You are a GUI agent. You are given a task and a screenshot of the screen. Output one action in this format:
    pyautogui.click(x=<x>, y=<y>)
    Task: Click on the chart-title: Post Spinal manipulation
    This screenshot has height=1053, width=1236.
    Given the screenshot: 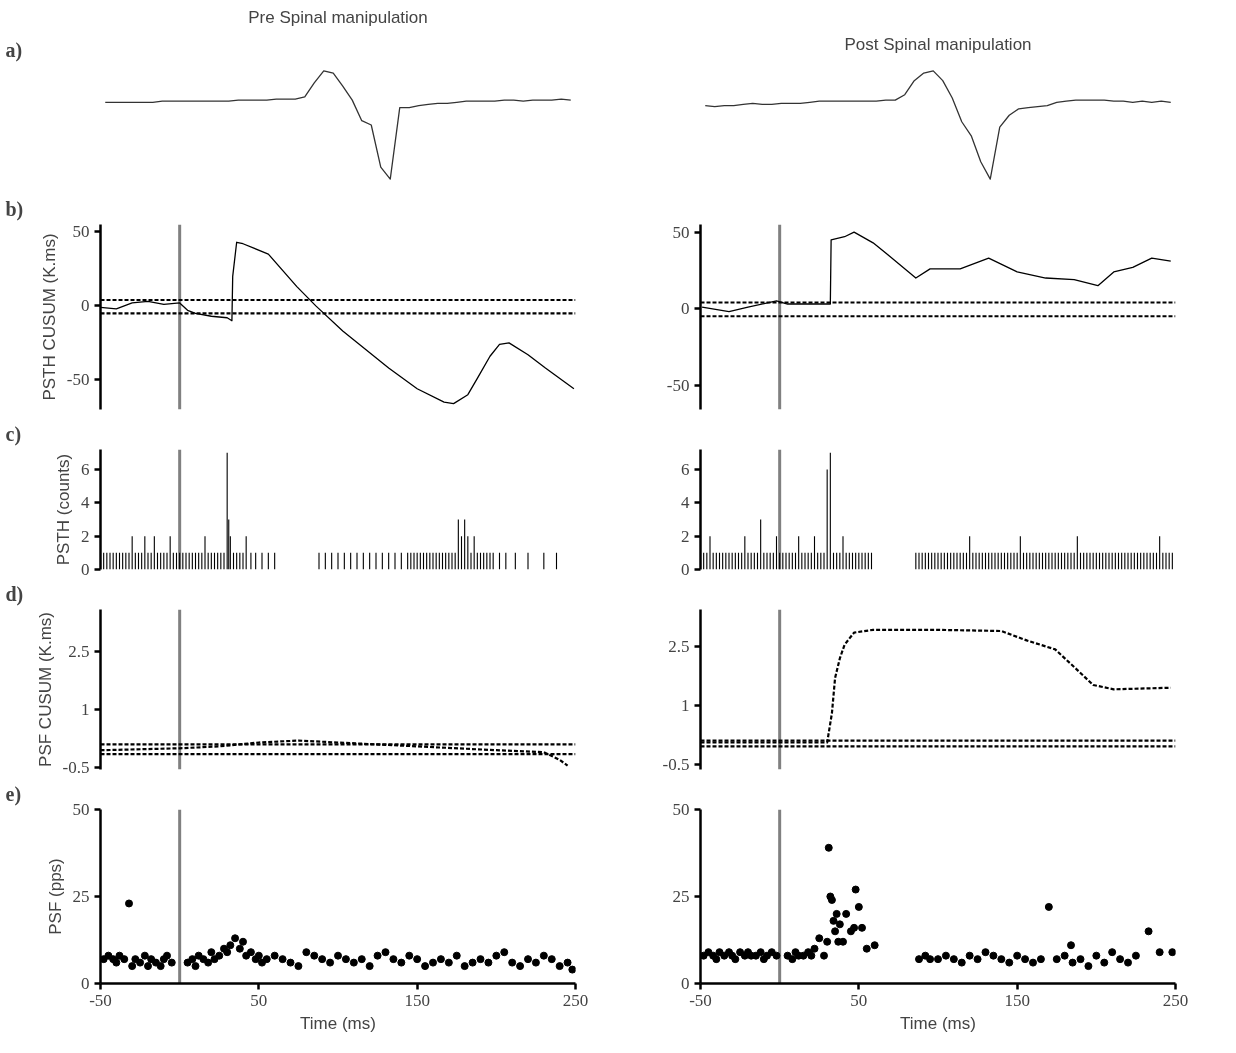 What is the action you would take?
    pyautogui.click(x=938, y=44)
    